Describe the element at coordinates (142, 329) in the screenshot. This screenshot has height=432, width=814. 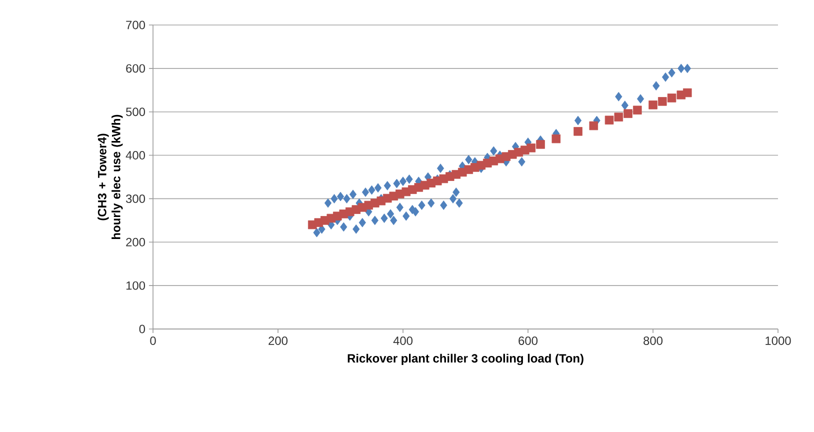
I see `y-tick-label: 0` at that location.